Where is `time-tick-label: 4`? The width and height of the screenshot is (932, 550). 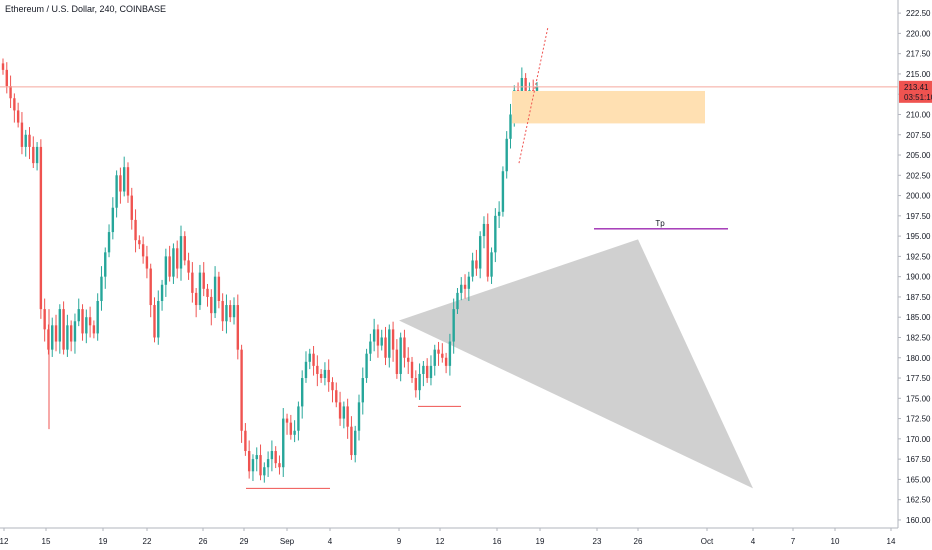
time-tick-label: 4 is located at coordinates (330, 541).